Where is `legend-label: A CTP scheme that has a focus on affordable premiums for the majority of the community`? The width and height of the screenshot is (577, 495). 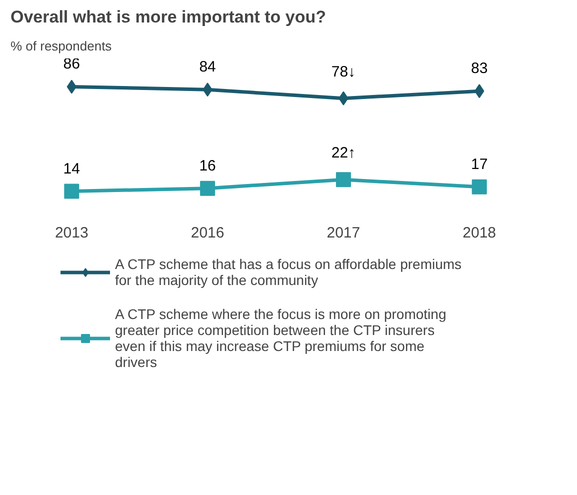 legend-label: A CTP scheme that has a focus on affordable premiums for the majority of the community is located at coordinates (288, 272).